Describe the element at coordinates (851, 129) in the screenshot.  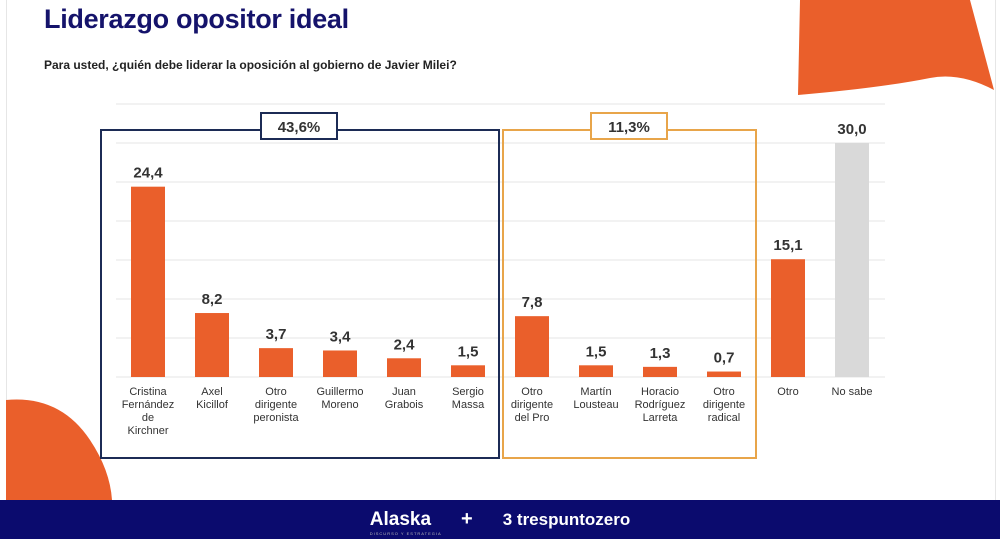
I see `data-label: 30,0` at that location.